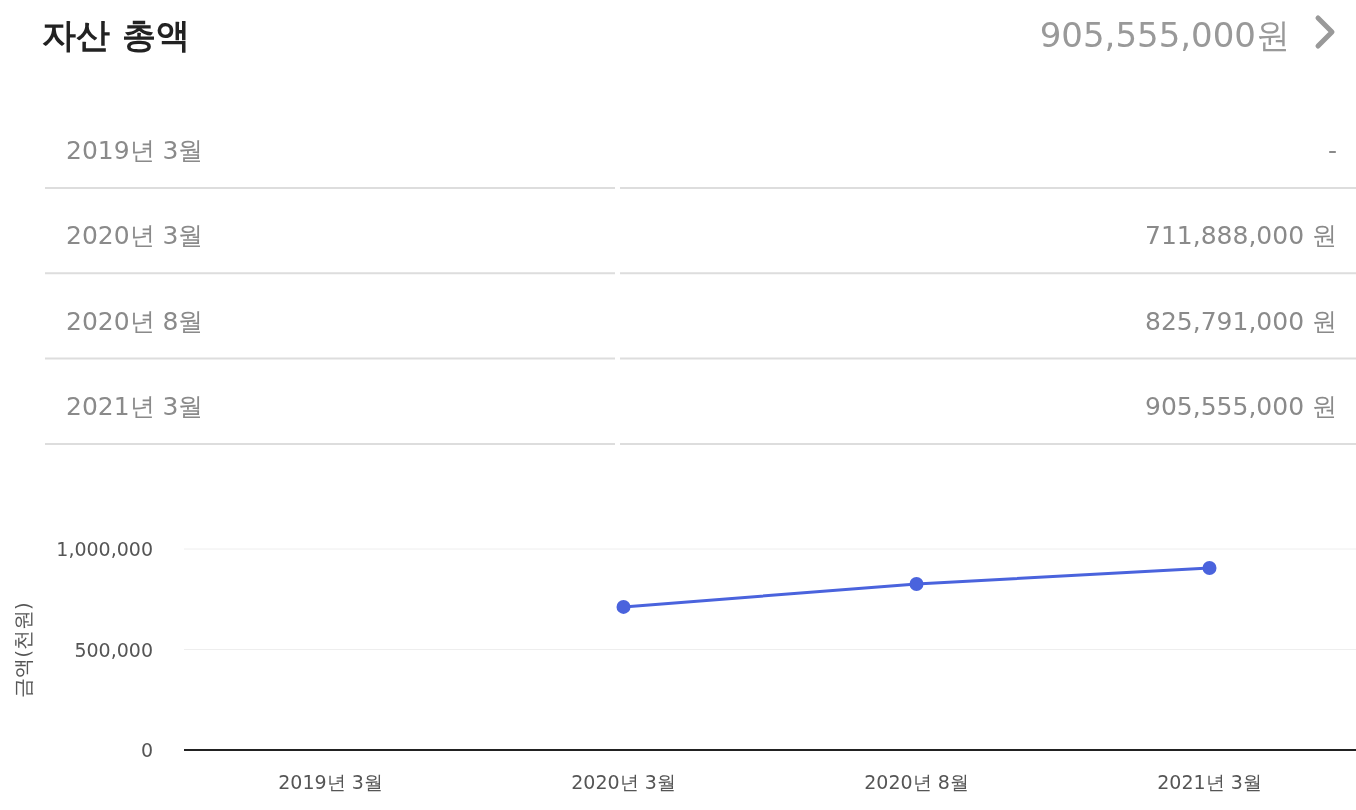  I want to click on text: 905,555,000원, so click(1164, 35).